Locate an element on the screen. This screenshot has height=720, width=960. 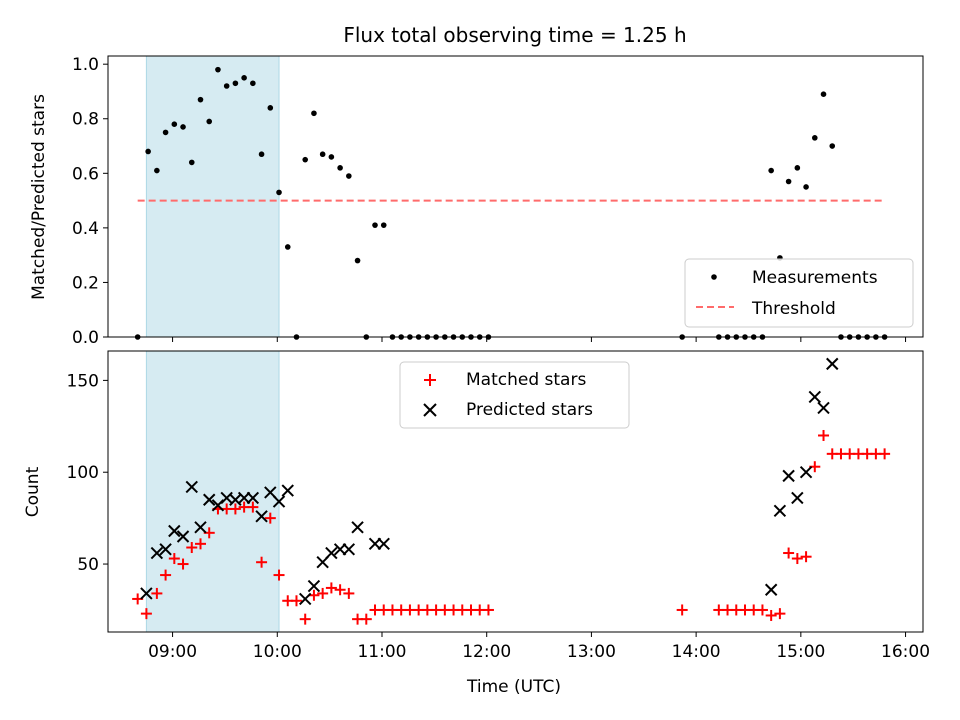
chart-title: Flux total observing time = 1.25 h is located at coordinates (514, 35).